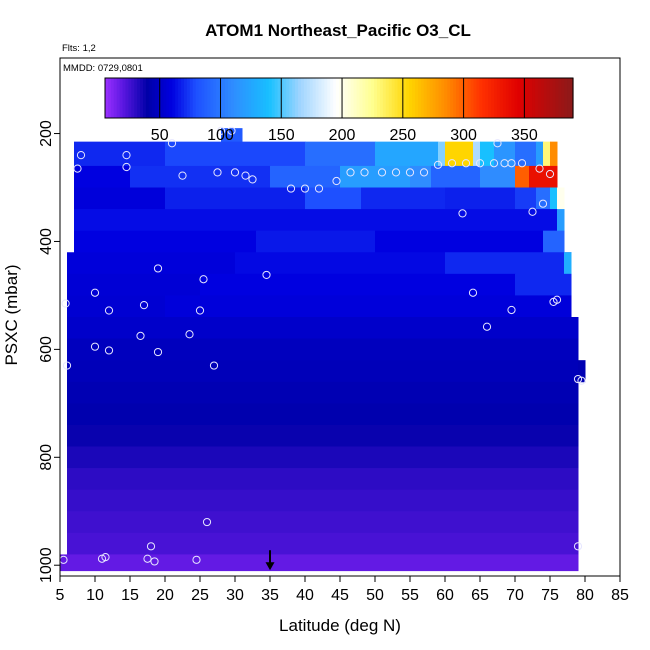  I want to click on x-tick-label: 25, so click(200, 595).